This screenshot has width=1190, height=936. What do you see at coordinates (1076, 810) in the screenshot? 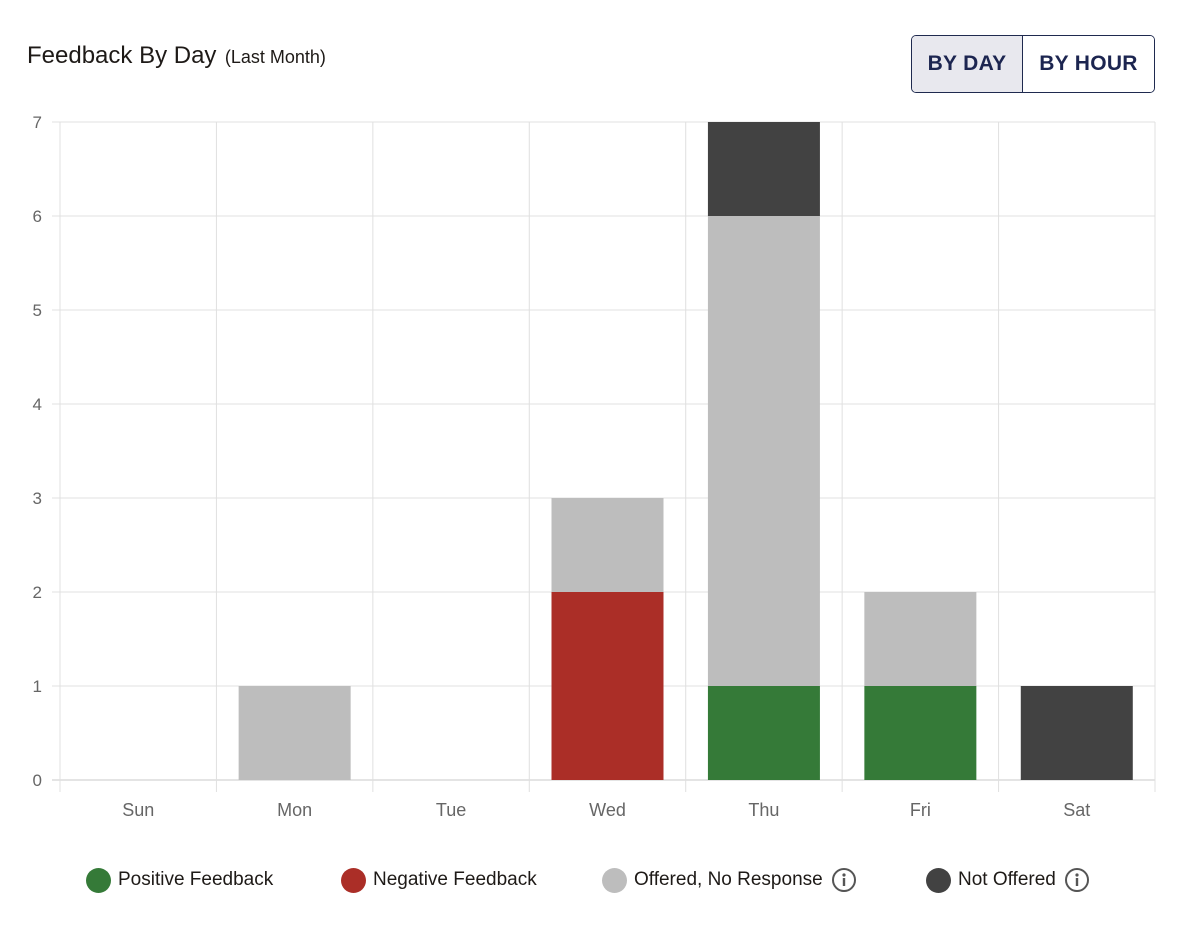
I see `x-tick-label: Sat` at bounding box center [1076, 810].